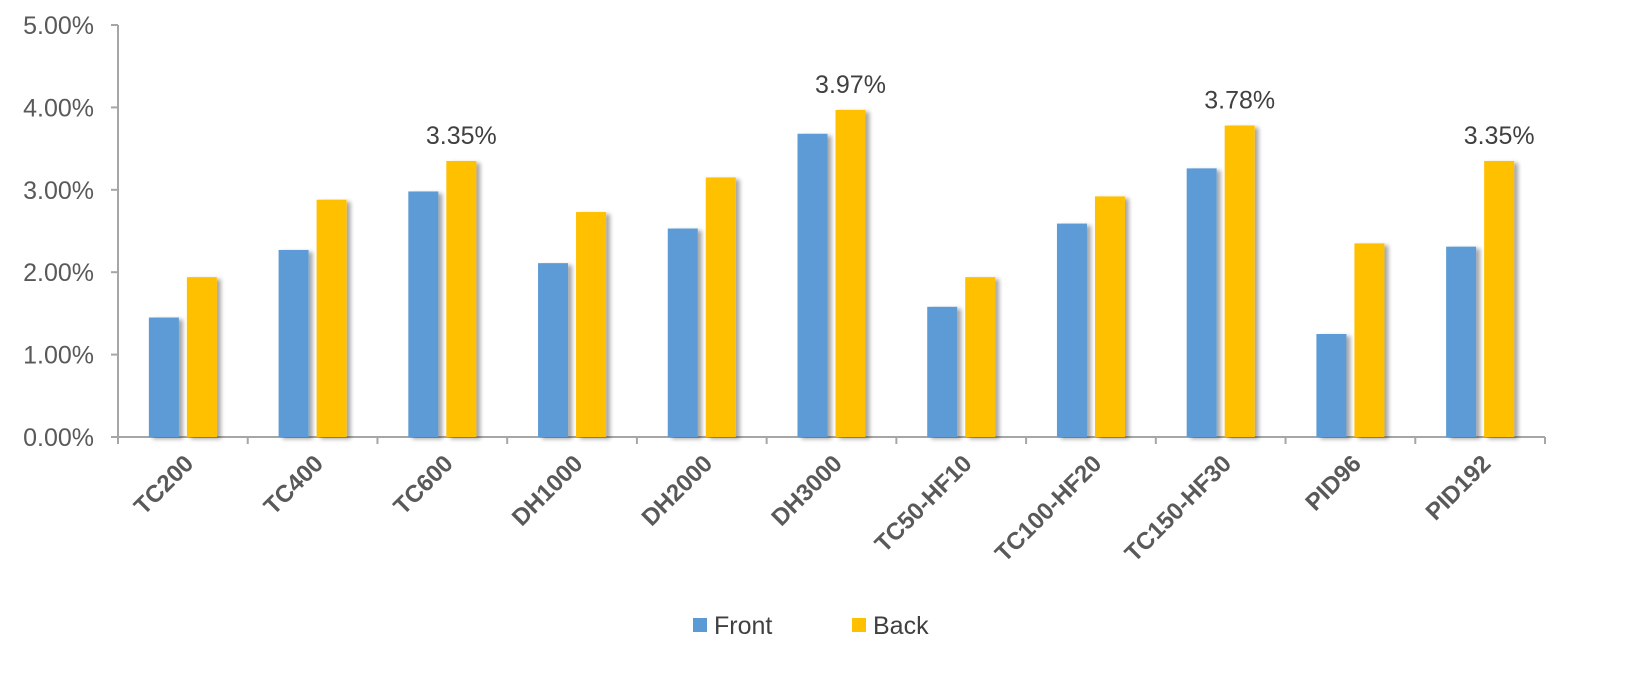  Describe the element at coordinates (1459, 488) in the screenshot. I see `x-tick-label: PID192` at that location.